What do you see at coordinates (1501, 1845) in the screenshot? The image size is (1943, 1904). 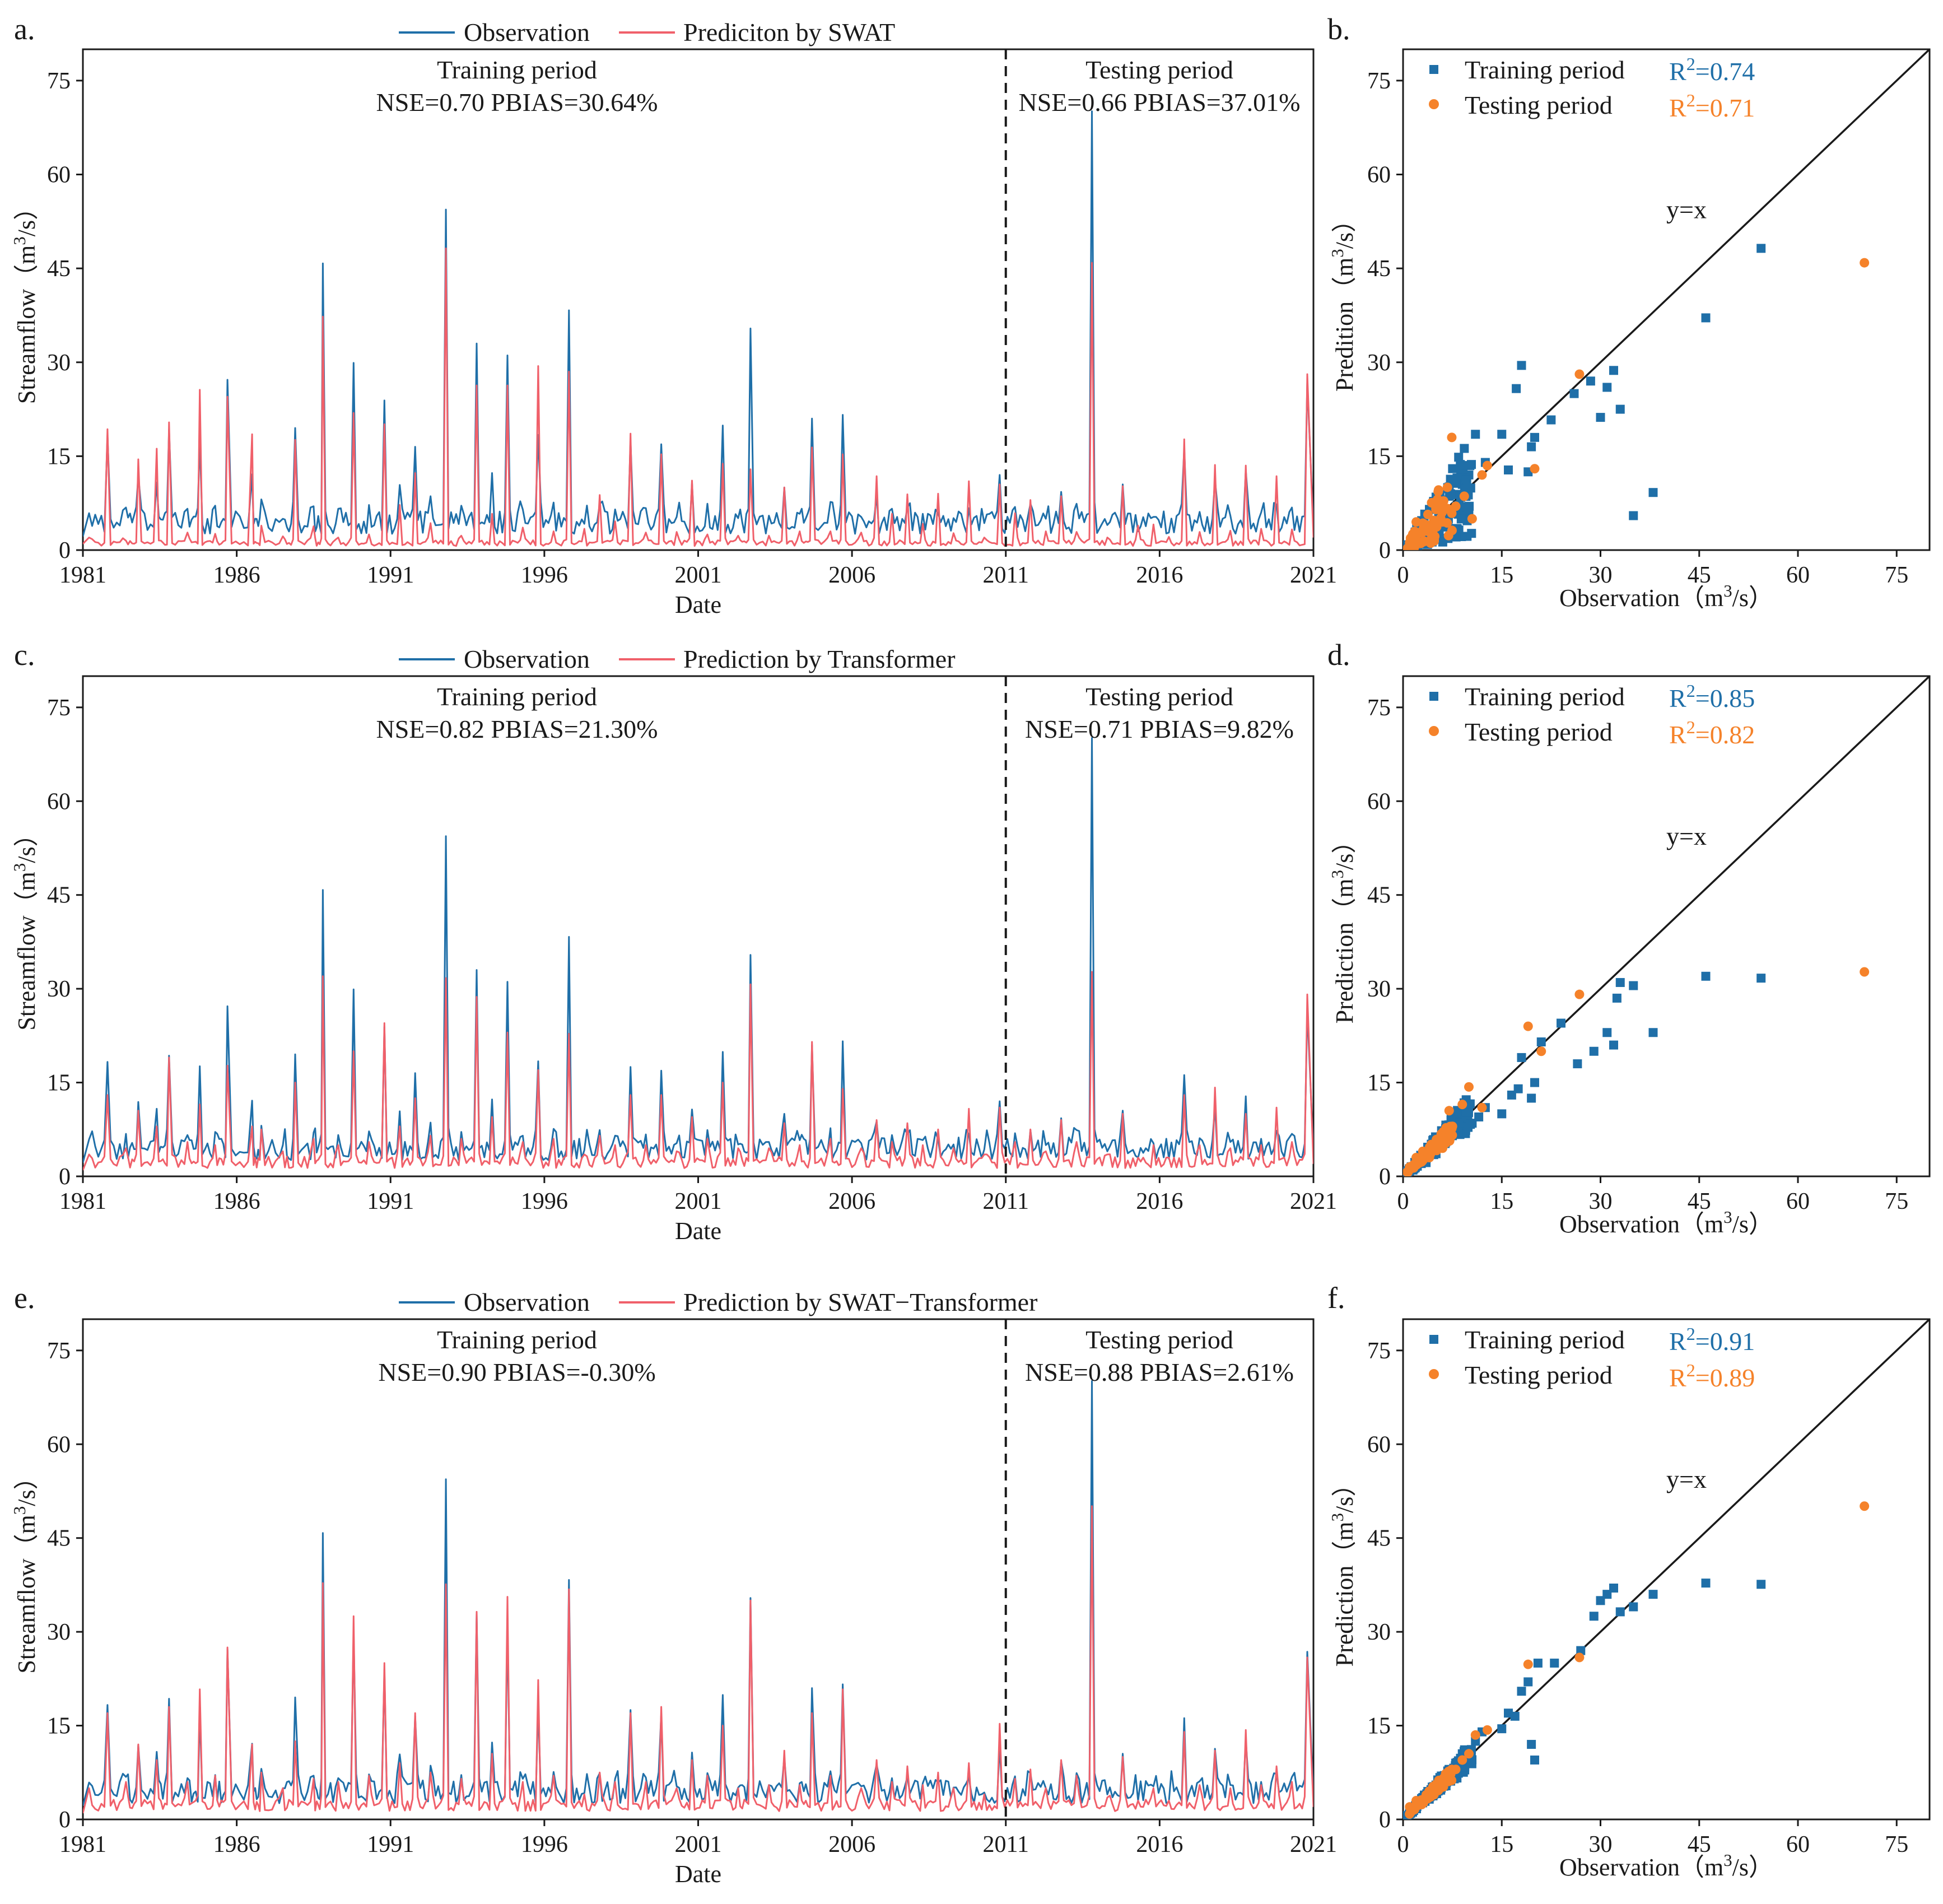 I see `x-tick-label: 15` at bounding box center [1501, 1845].